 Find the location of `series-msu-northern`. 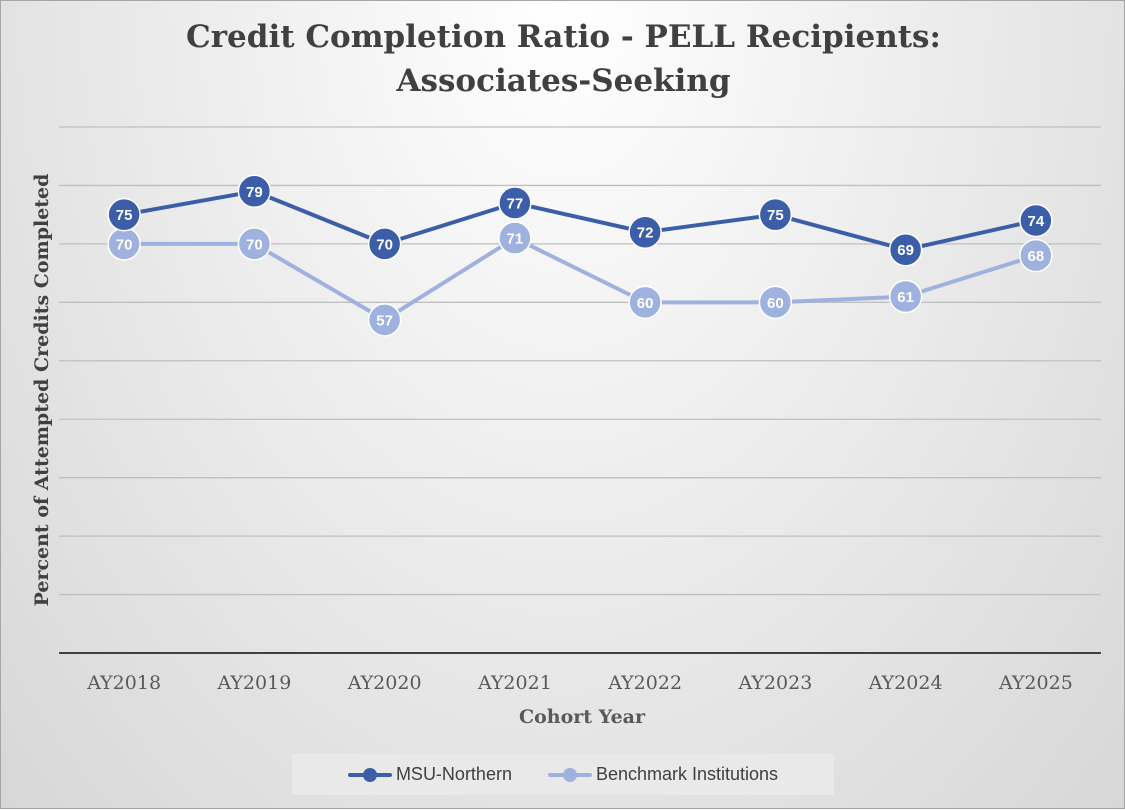

series-msu-northern is located at coordinates (580, 220).